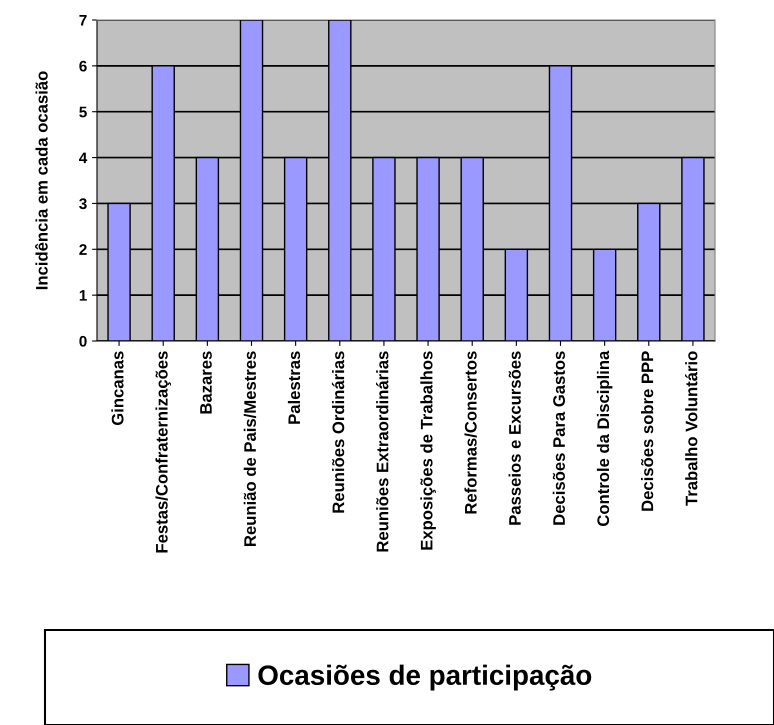  What do you see at coordinates (83, 20) in the screenshot?
I see `y-tick-label: 7` at bounding box center [83, 20].